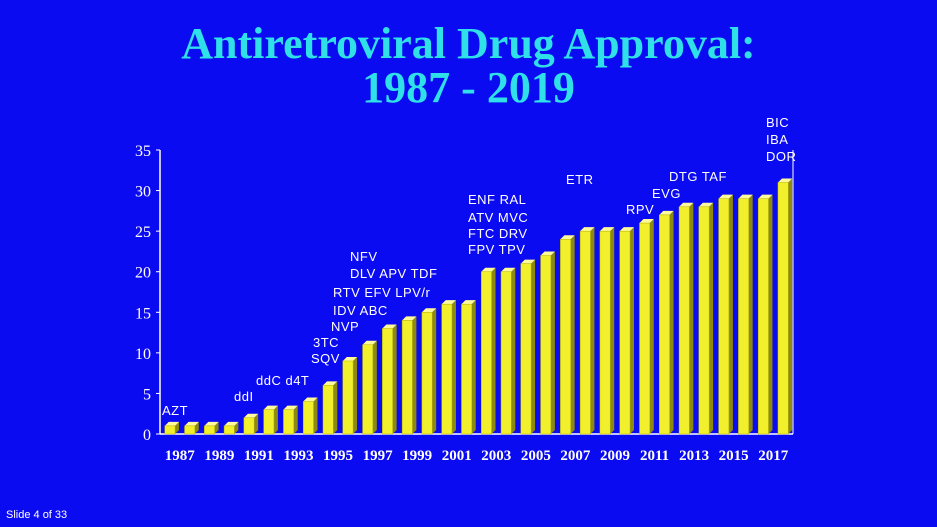 Image resolution: width=937 pixels, height=527 pixels. What do you see at coordinates (498, 217) in the screenshot?
I see `annotation-label: ATV MVC` at bounding box center [498, 217].